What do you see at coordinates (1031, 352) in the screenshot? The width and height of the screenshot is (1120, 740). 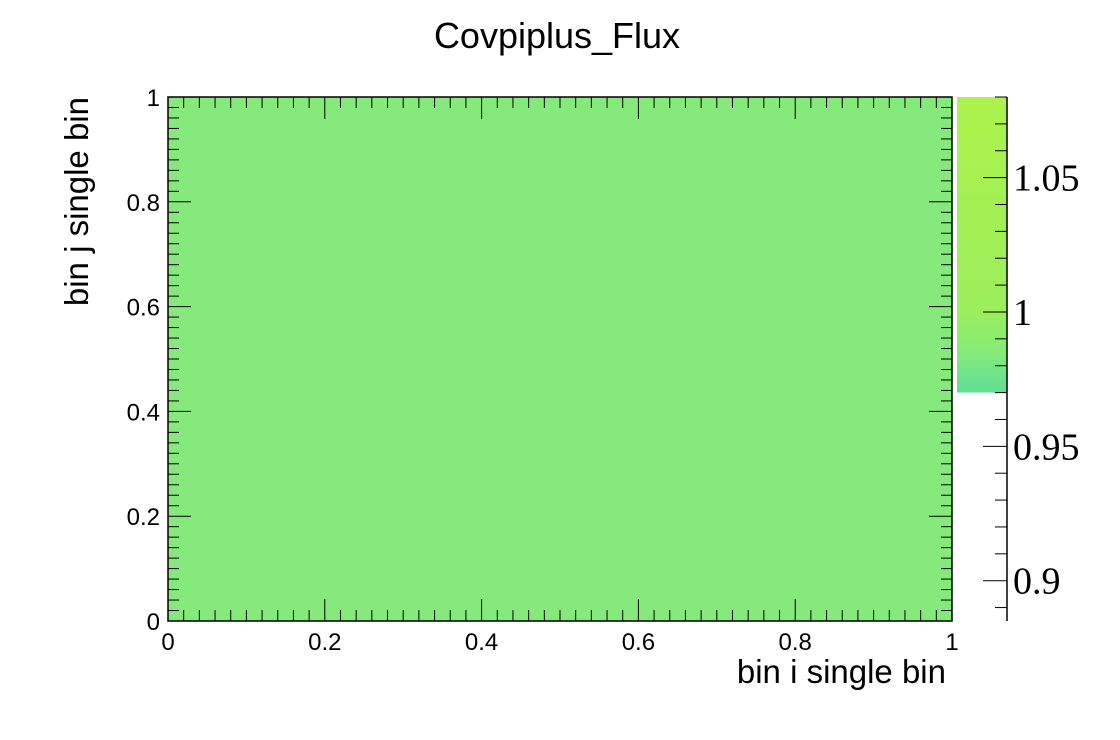 I see `color-scale-ticks: 0.9 0.95 1 1.05` at bounding box center [1031, 352].